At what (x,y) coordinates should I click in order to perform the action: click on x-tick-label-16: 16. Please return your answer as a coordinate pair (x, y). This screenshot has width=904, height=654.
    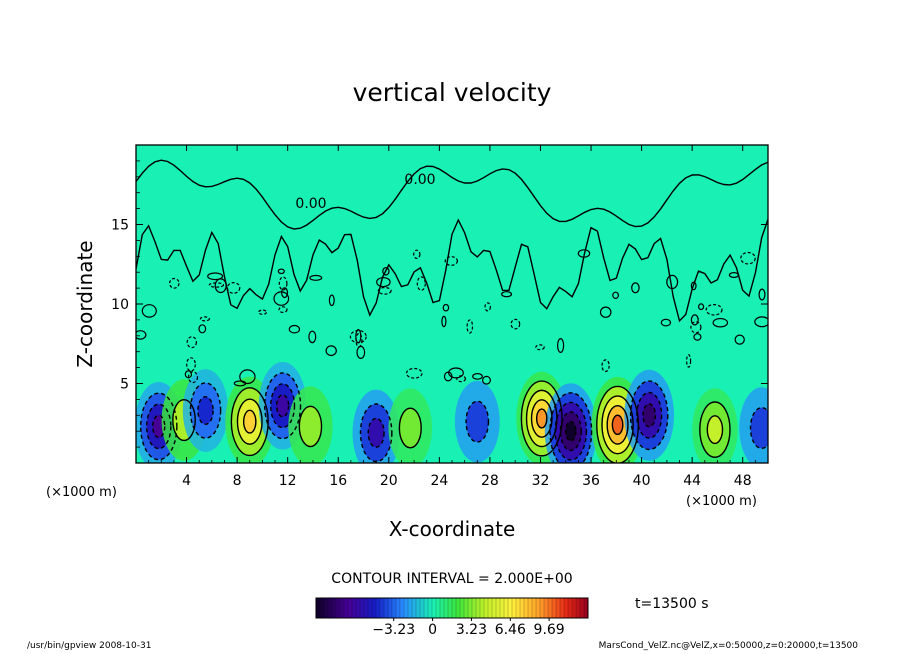
    Looking at the image, I should click on (338, 481).